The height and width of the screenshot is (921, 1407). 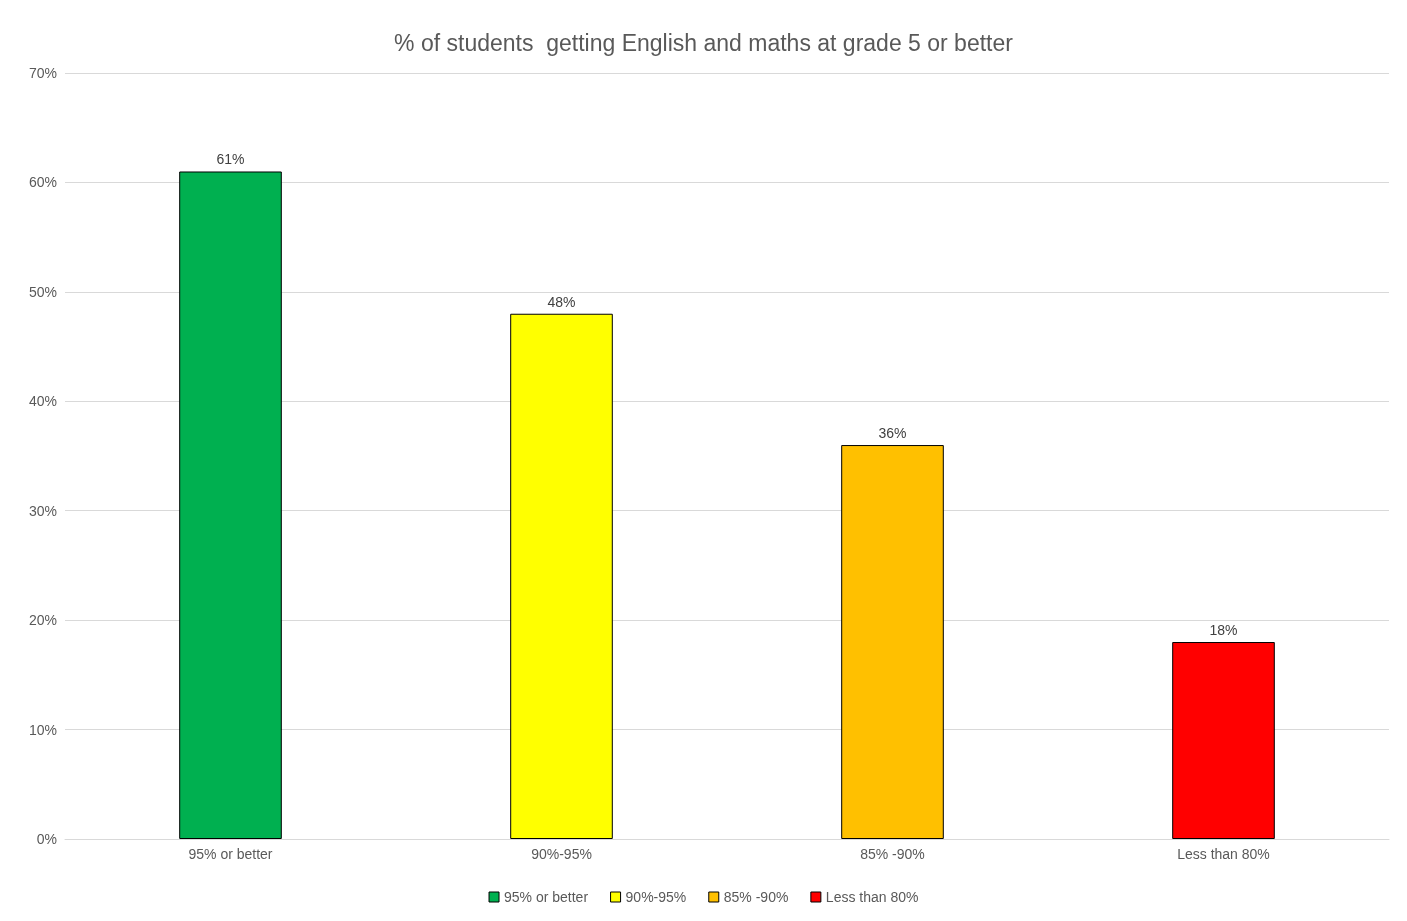 What do you see at coordinates (1223, 630) in the screenshot?
I see `data-label: 18%` at bounding box center [1223, 630].